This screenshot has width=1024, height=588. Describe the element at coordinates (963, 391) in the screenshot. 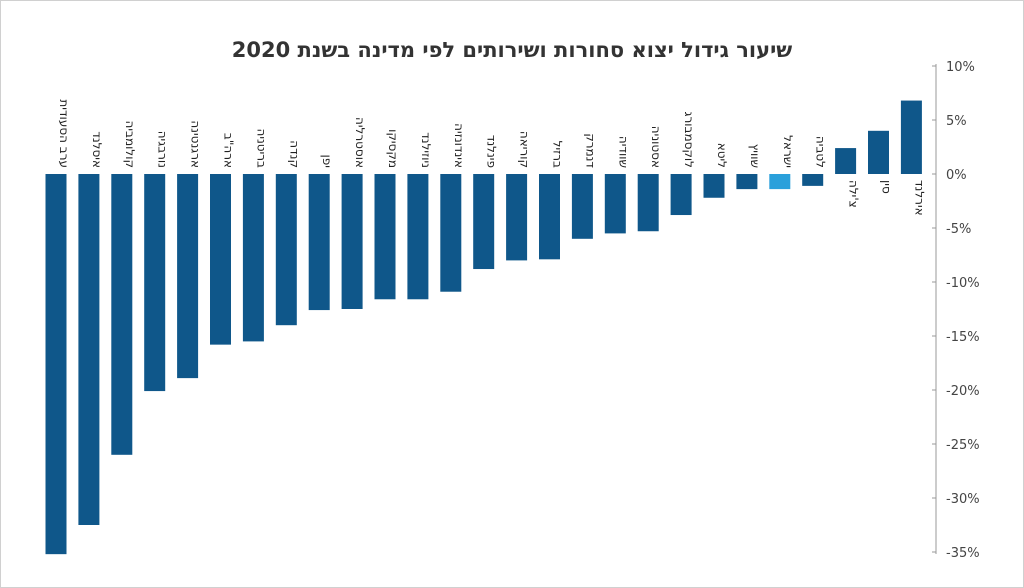

I see `y-tick-label: -20%` at that location.